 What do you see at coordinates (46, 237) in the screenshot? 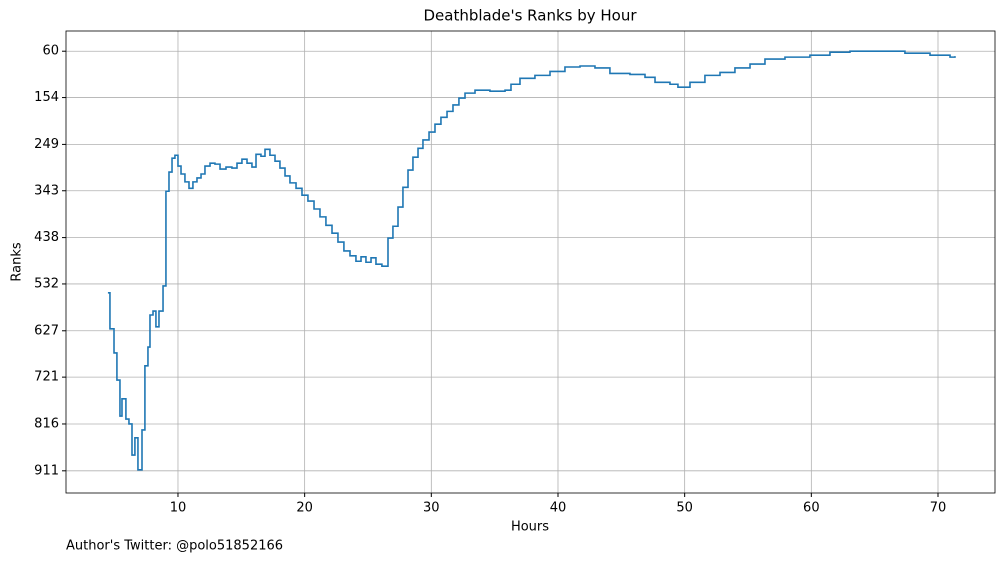
I see `y-tick-label: 438` at bounding box center [46, 237].